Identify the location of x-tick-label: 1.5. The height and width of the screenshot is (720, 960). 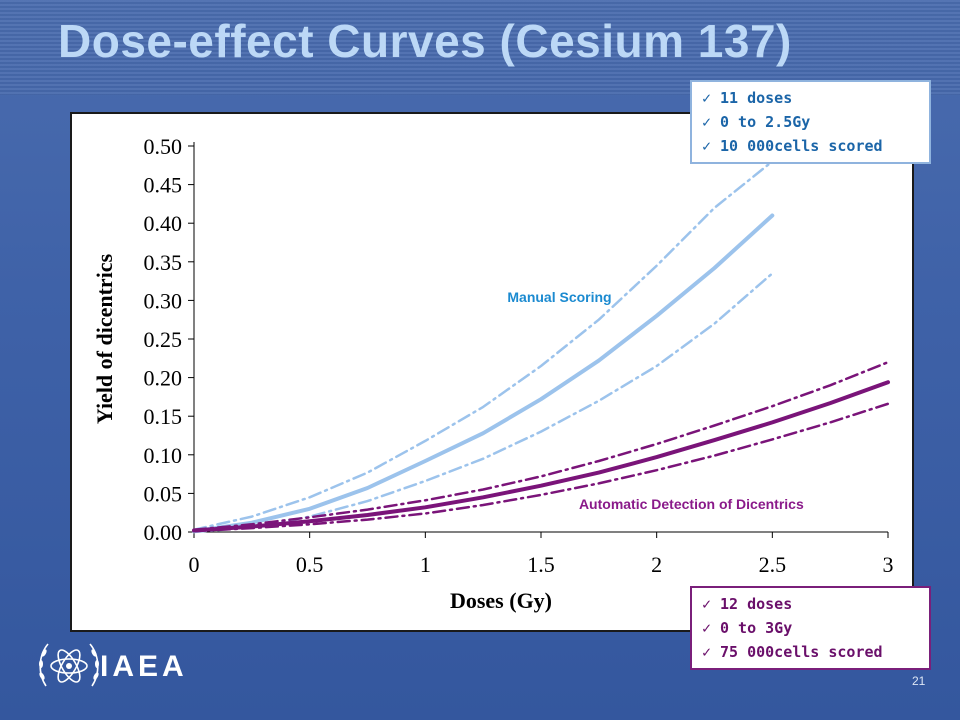
(541, 564).